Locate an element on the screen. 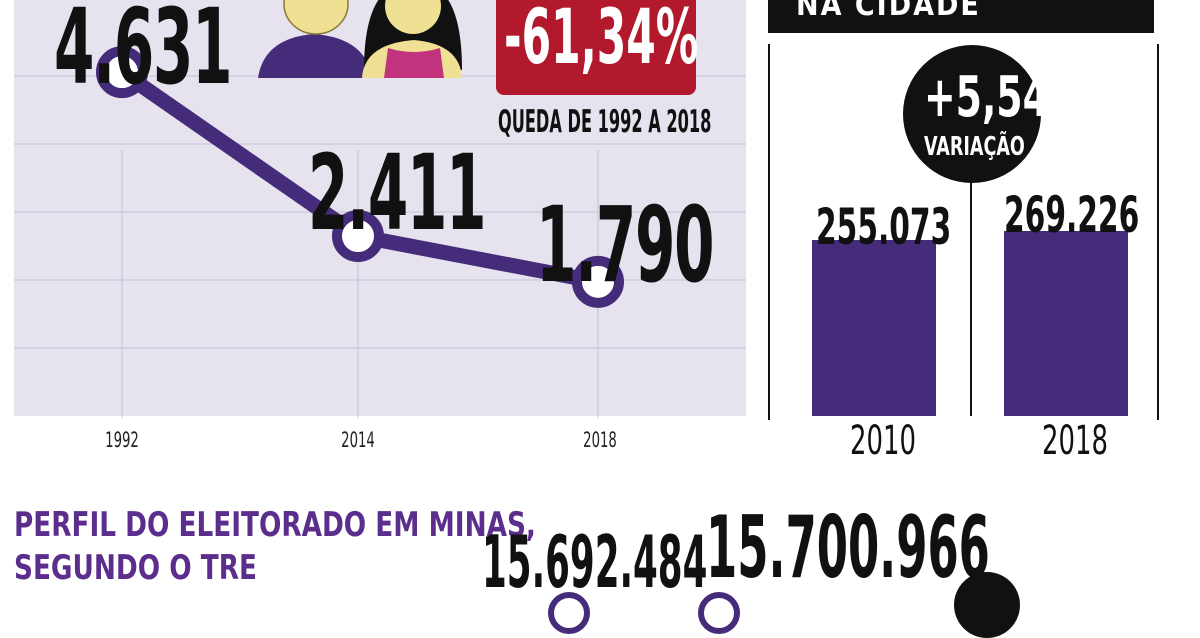 This screenshot has height=638, width=1200. bar-label-2010: 255.073 is located at coordinates (884, 227).